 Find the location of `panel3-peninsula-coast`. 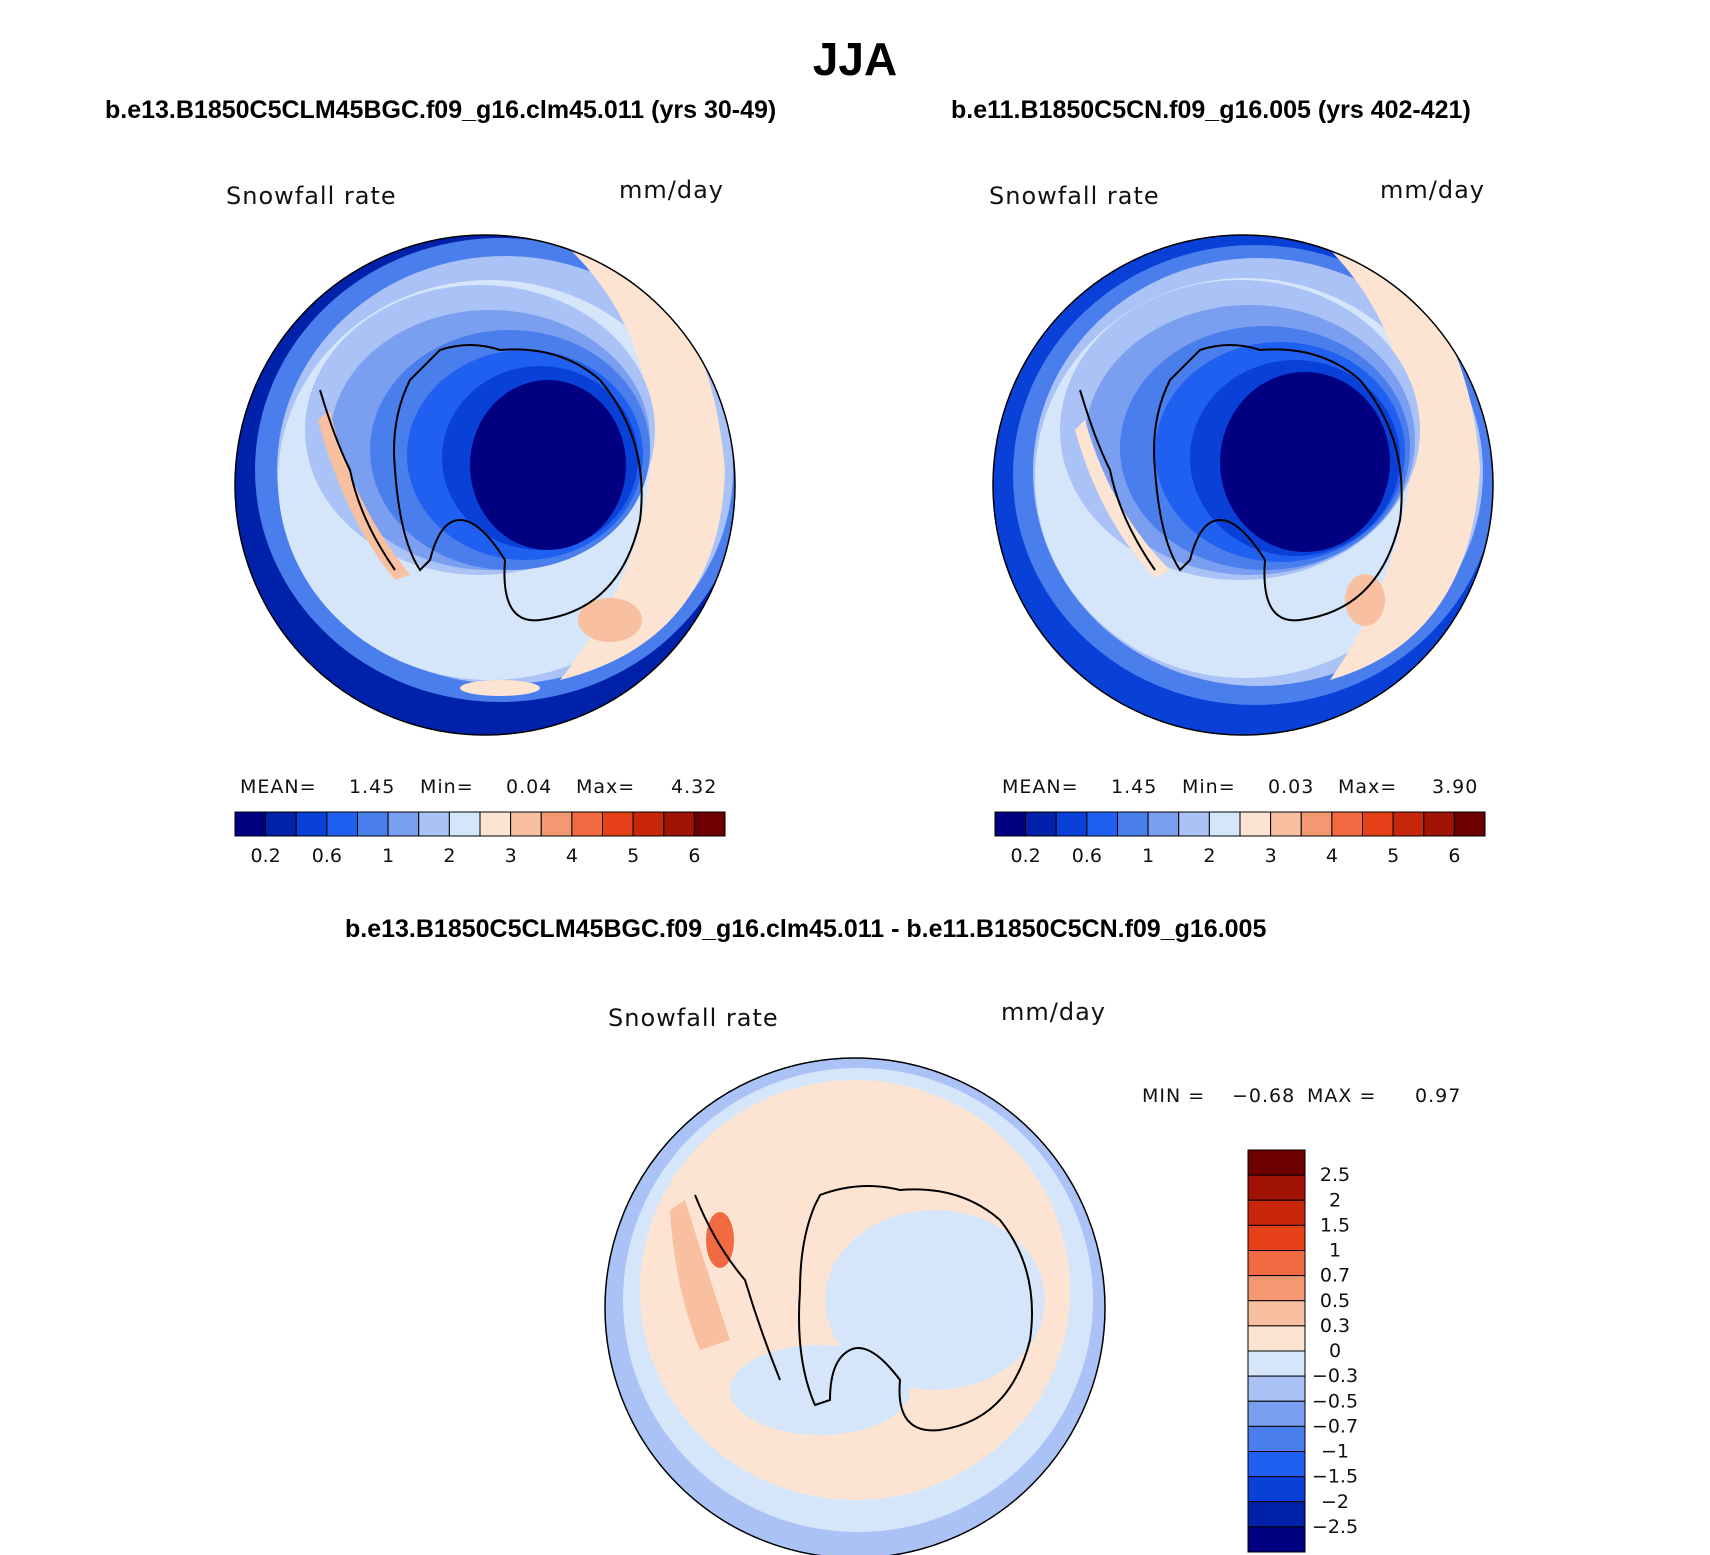

panel3-peninsula-coast is located at coordinates (737, 1287).